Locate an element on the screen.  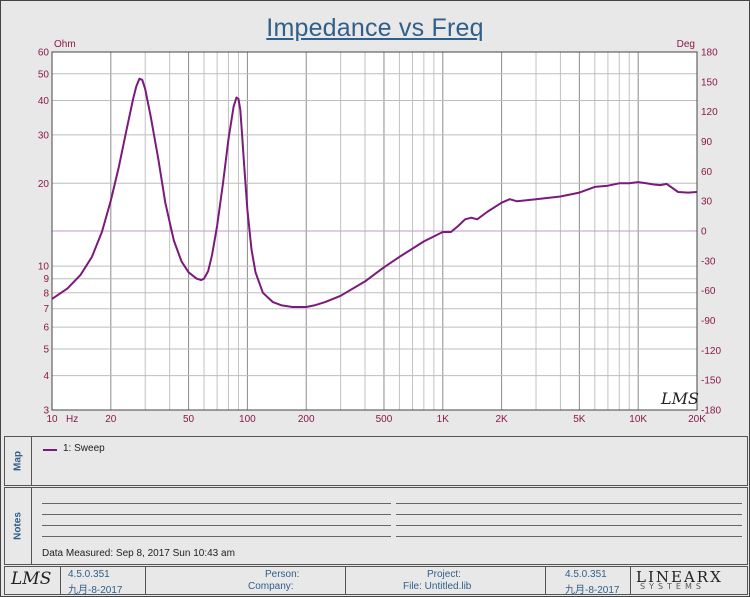
footer-logo-cell: LMS is located at coordinates (33, 580).